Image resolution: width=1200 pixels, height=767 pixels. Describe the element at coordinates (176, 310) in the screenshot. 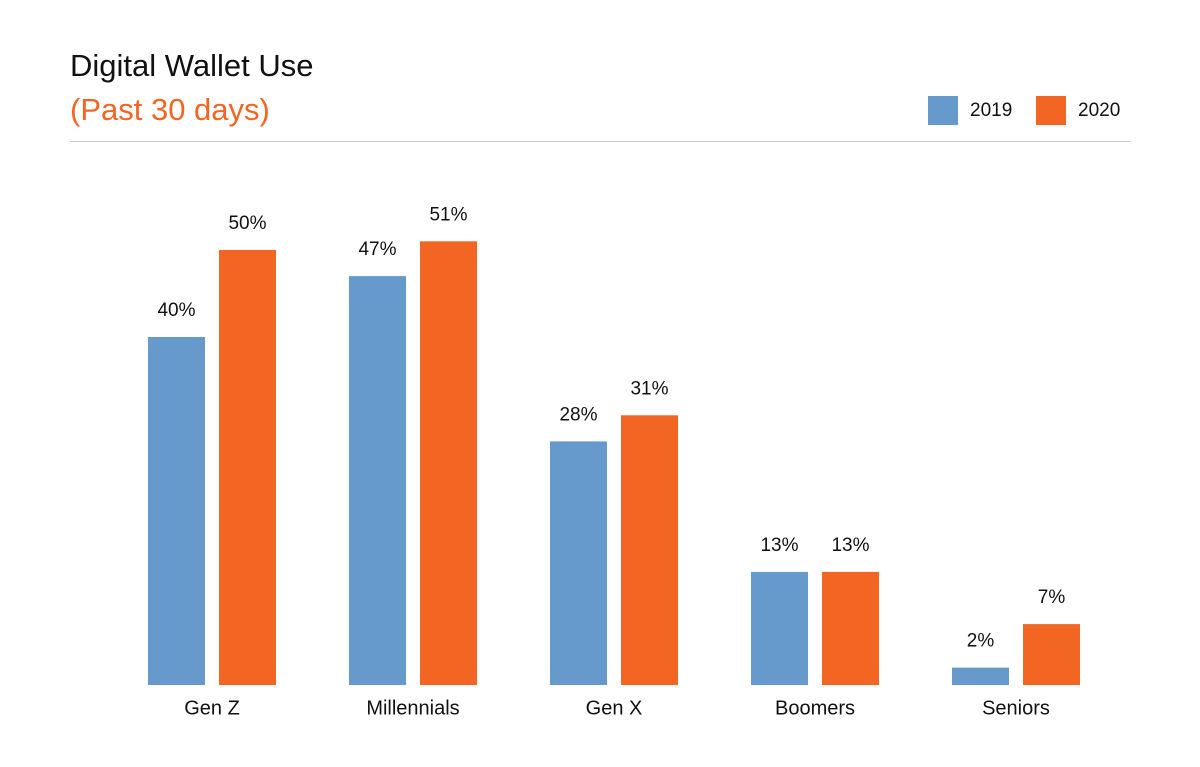

I see `data-label: 40%` at that location.